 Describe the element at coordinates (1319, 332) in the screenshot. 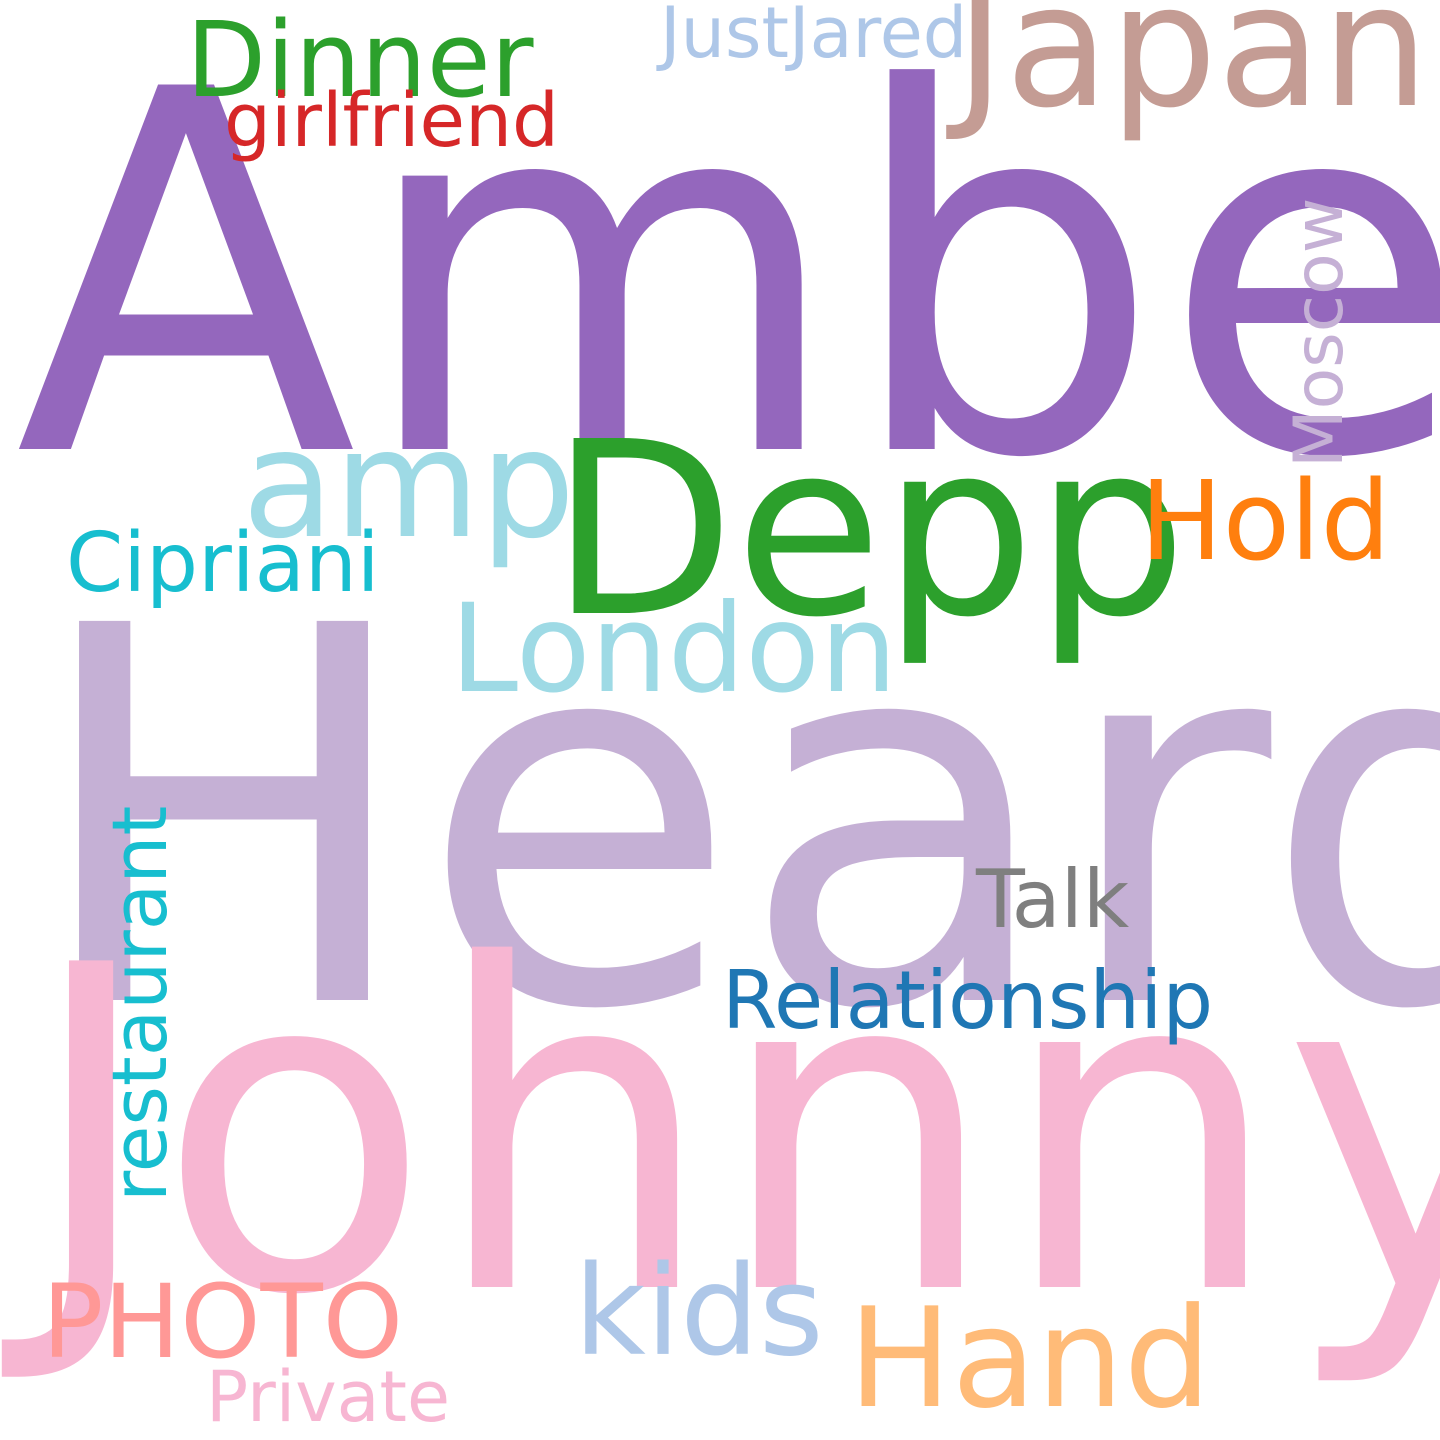

I see `word-moscow: Moscow` at that location.